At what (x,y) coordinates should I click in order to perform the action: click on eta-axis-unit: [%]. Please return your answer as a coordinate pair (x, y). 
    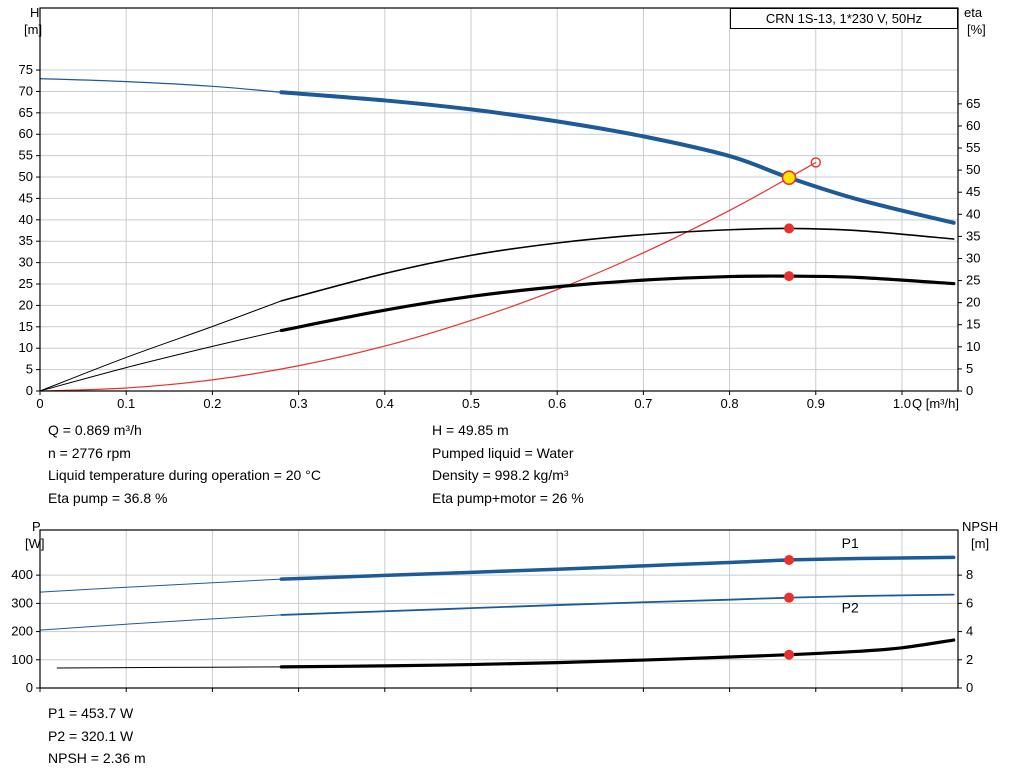
    Looking at the image, I should click on (976, 29).